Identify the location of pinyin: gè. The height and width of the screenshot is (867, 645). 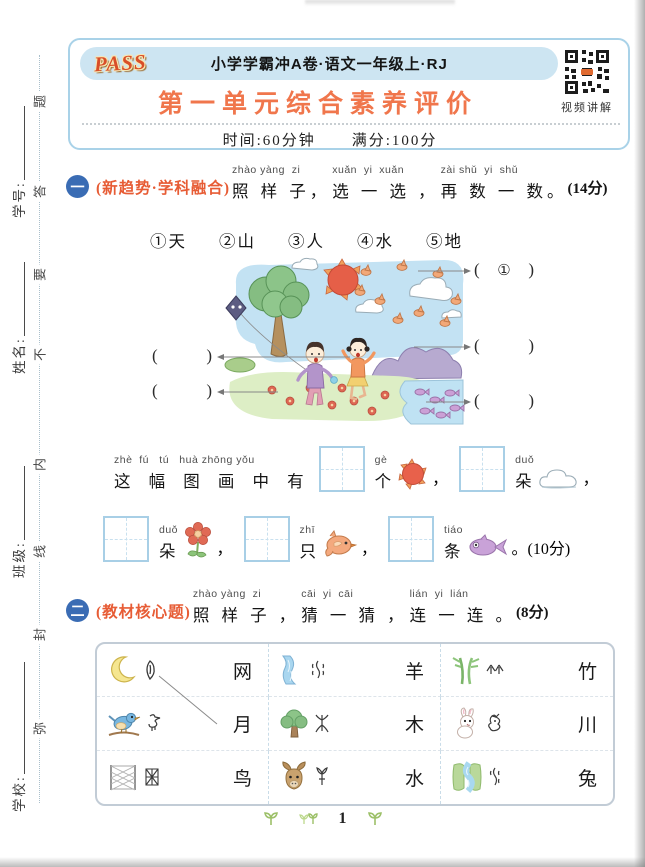
(381, 460).